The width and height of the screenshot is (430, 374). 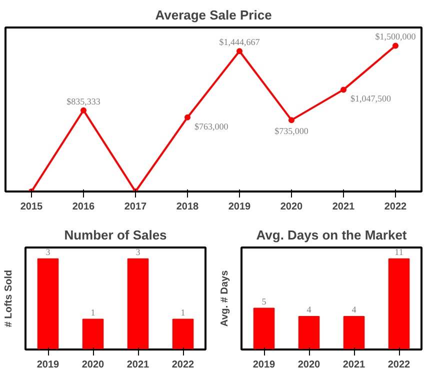 I want to click on x-tick-label: 2016, so click(x=84, y=207).